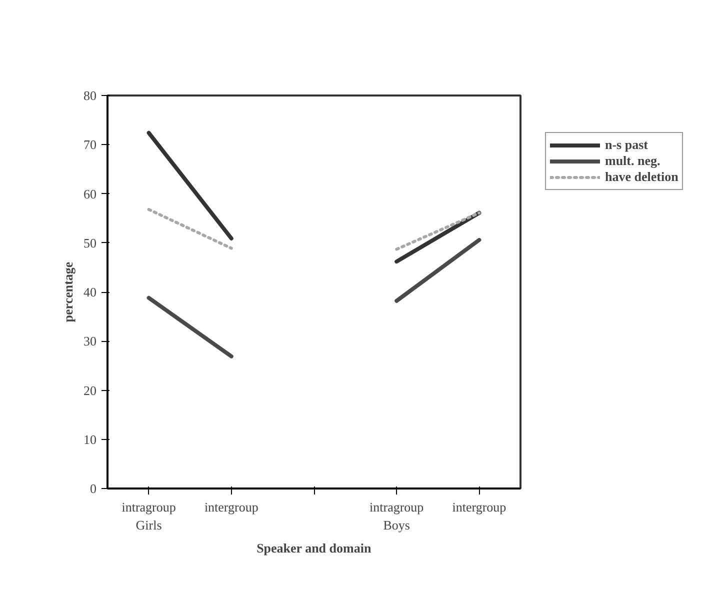 Image resolution: width=728 pixels, height=605 pixels. I want to click on y-tick-label: 50, so click(90, 242).